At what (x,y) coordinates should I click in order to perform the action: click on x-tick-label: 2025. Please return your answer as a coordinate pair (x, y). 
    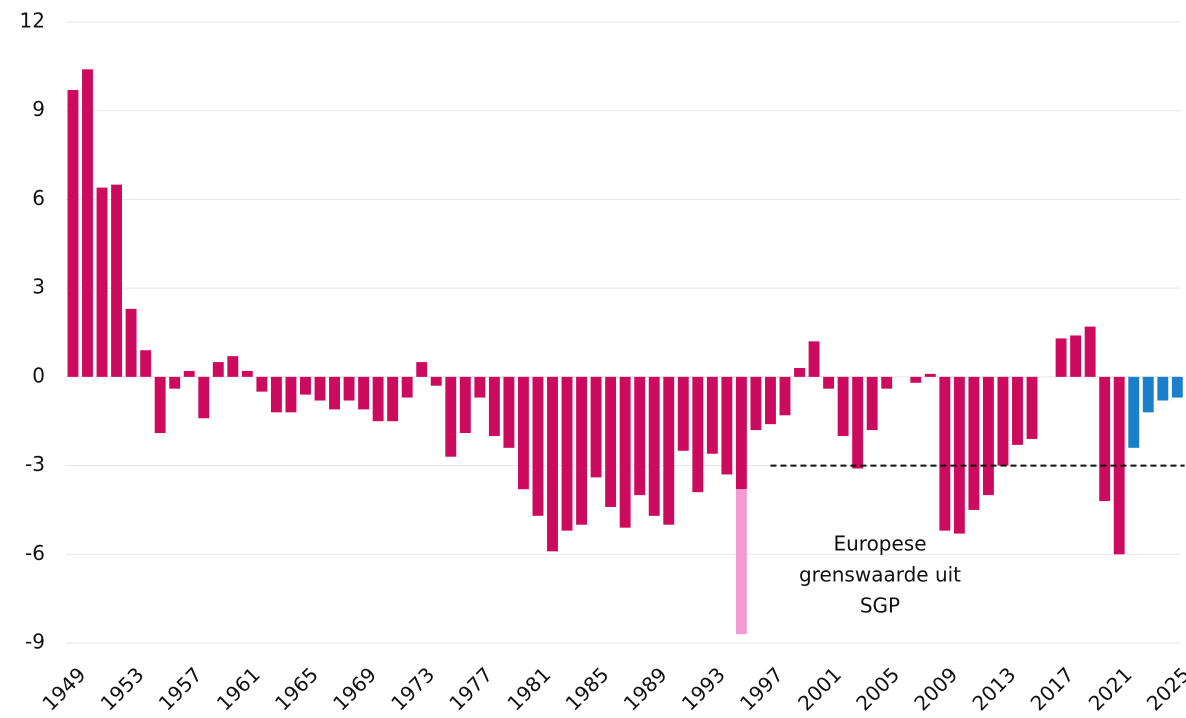
    Looking at the image, I should click on (1164, 688).